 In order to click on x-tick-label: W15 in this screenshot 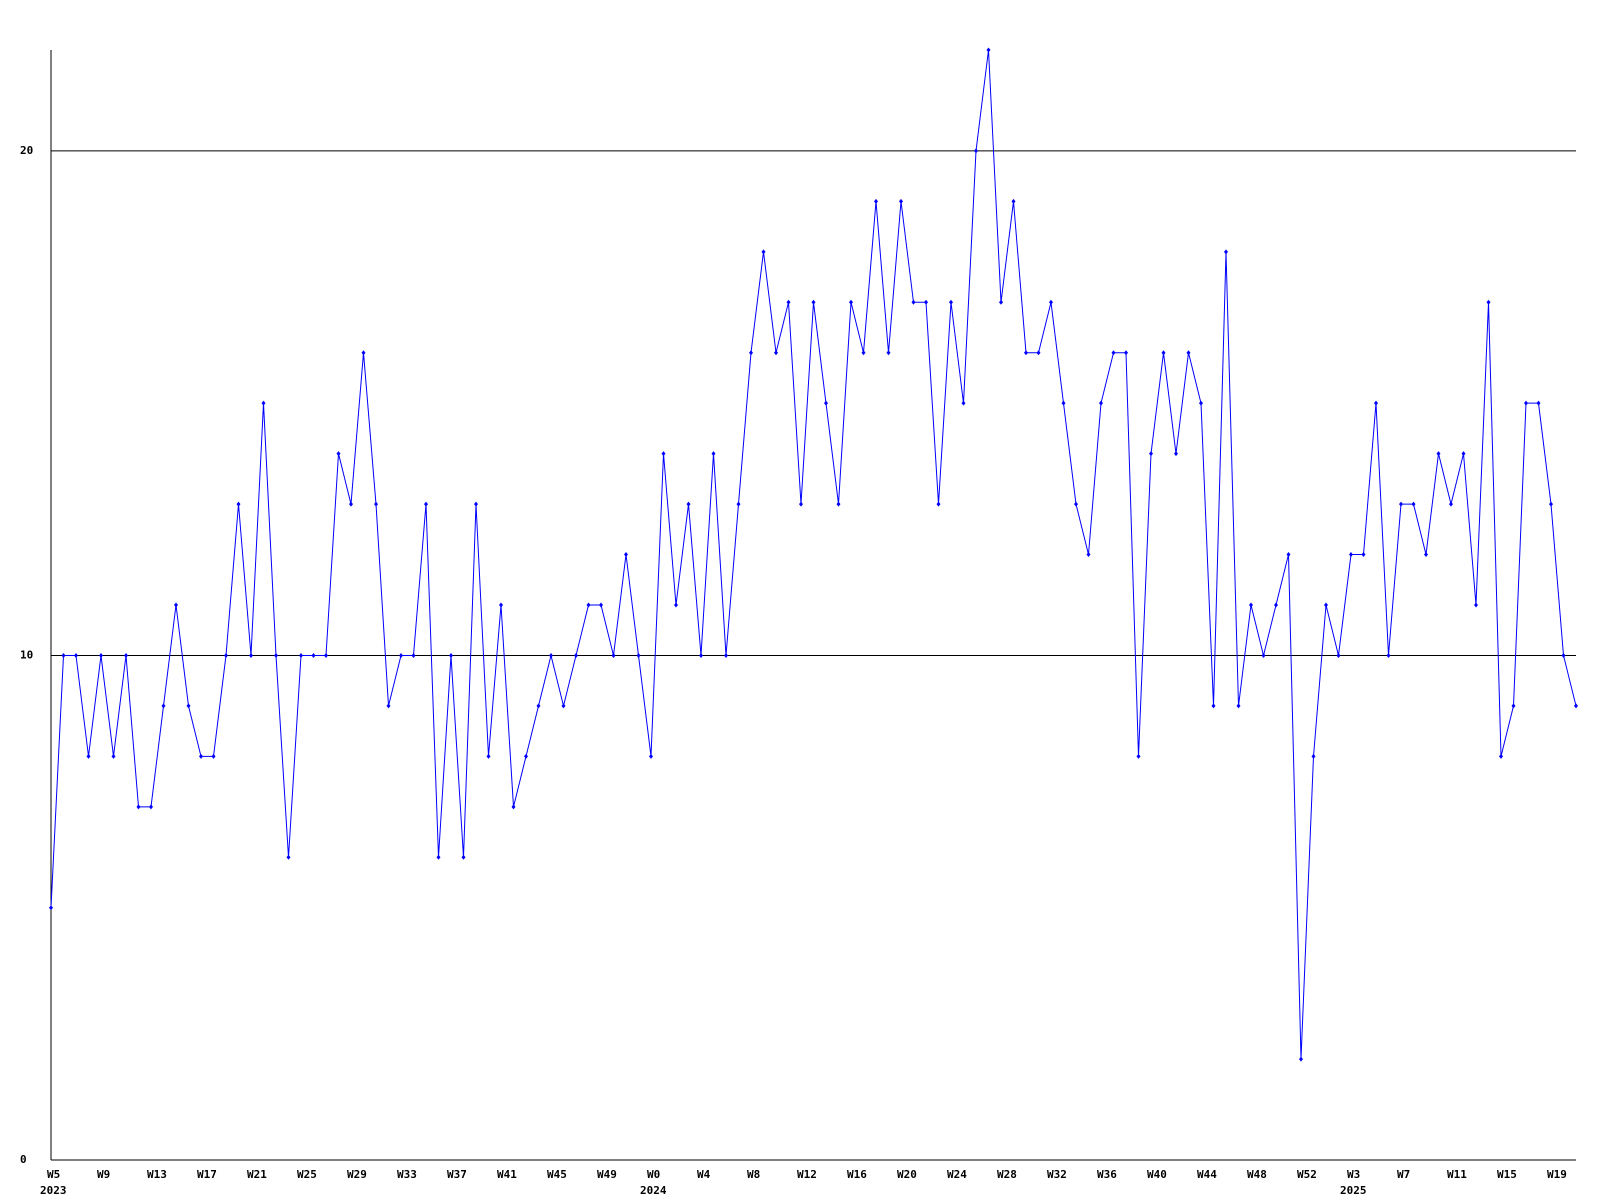, I will do `click(1507, 1174)`.